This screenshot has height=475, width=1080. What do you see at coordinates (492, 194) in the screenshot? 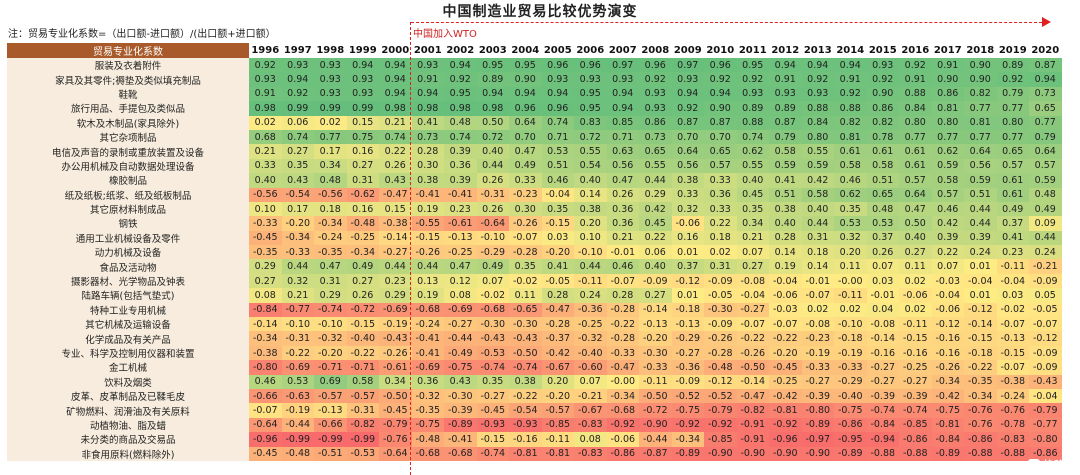
I see `value-cell: -0.31` at bounding box center [492, 194].